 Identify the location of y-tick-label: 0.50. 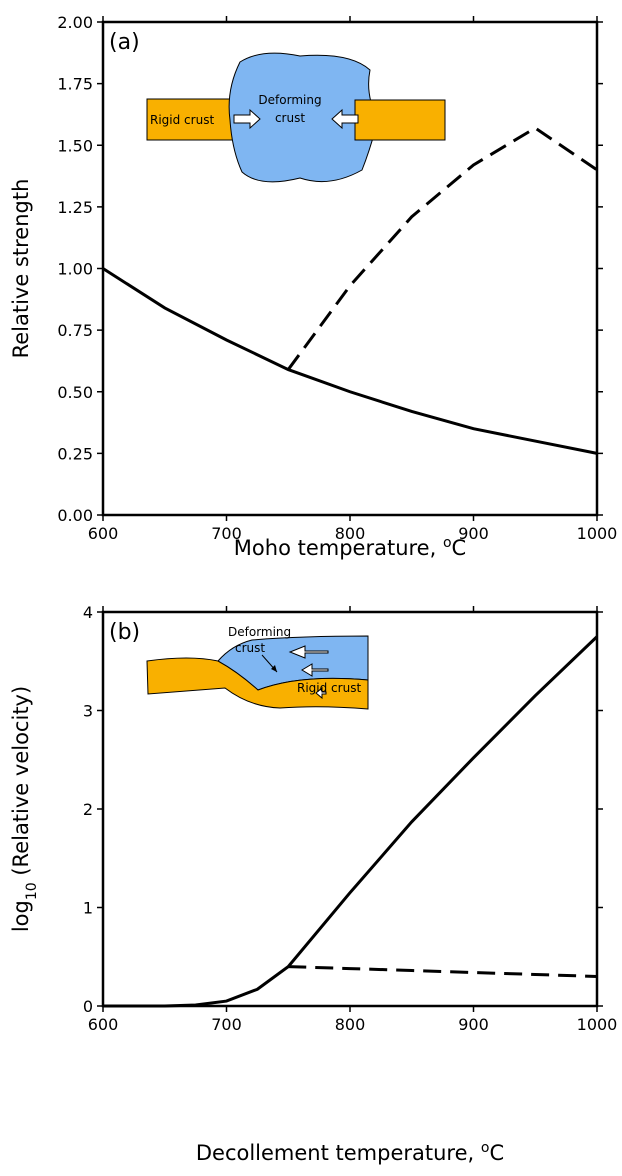
(75, 392).